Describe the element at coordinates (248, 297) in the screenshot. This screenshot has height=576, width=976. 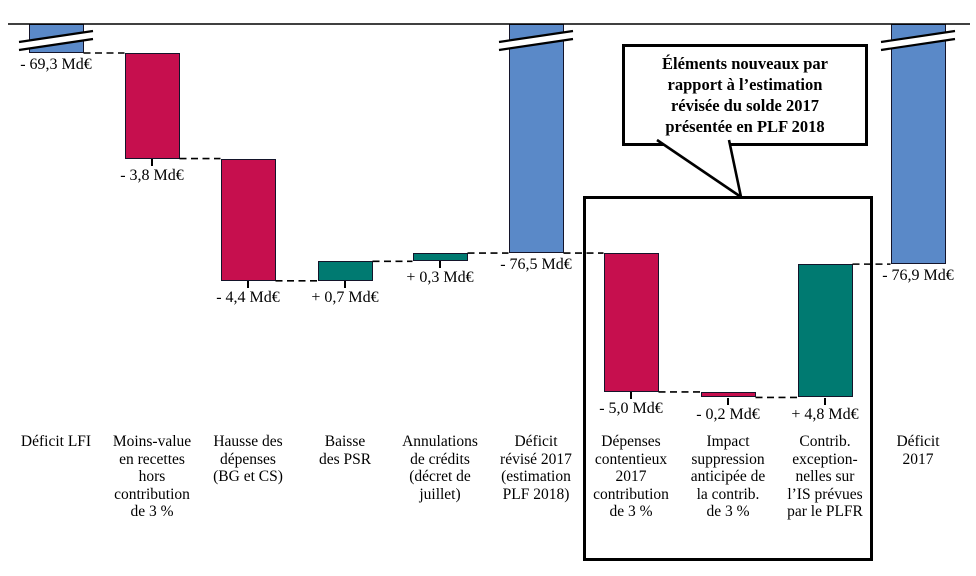
I see `value-label-3: - 4,4 Md€` at that location.